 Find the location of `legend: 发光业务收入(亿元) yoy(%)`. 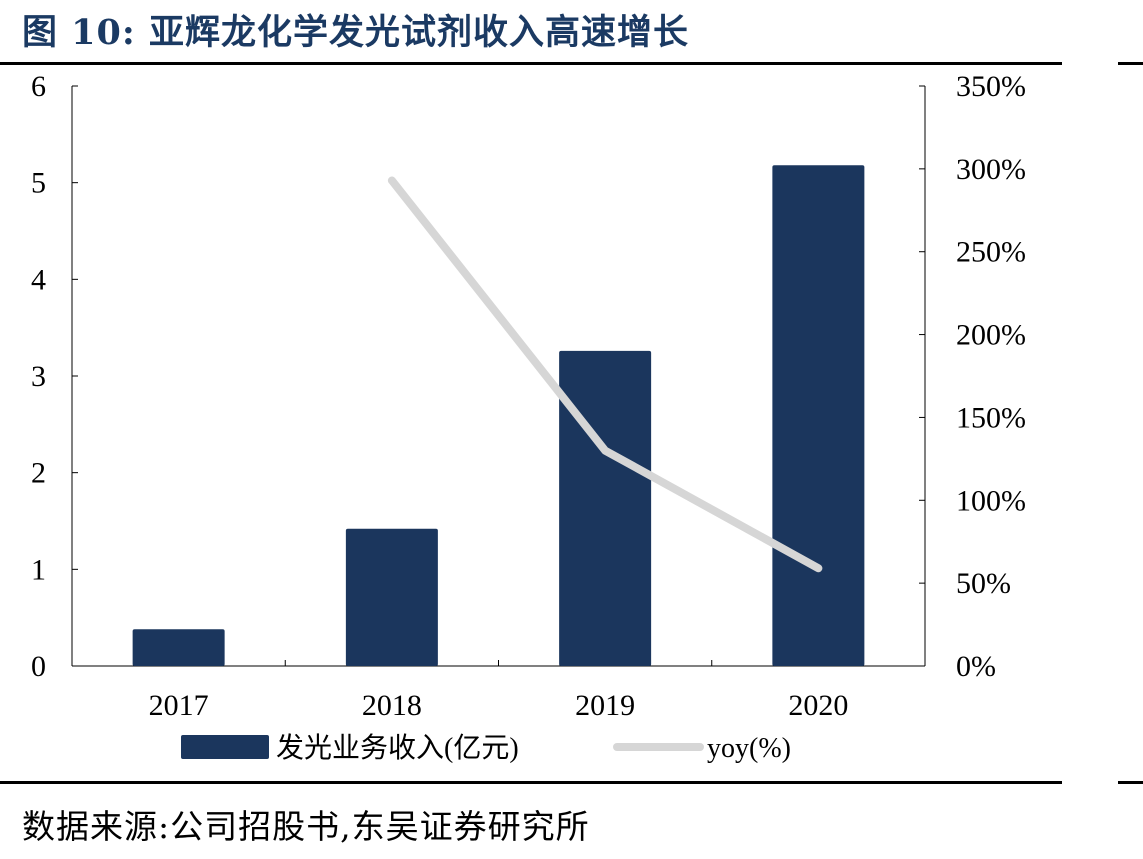

legend: 发光业务收入(亿元) yoy(%) is located at coordinates (486, 748).